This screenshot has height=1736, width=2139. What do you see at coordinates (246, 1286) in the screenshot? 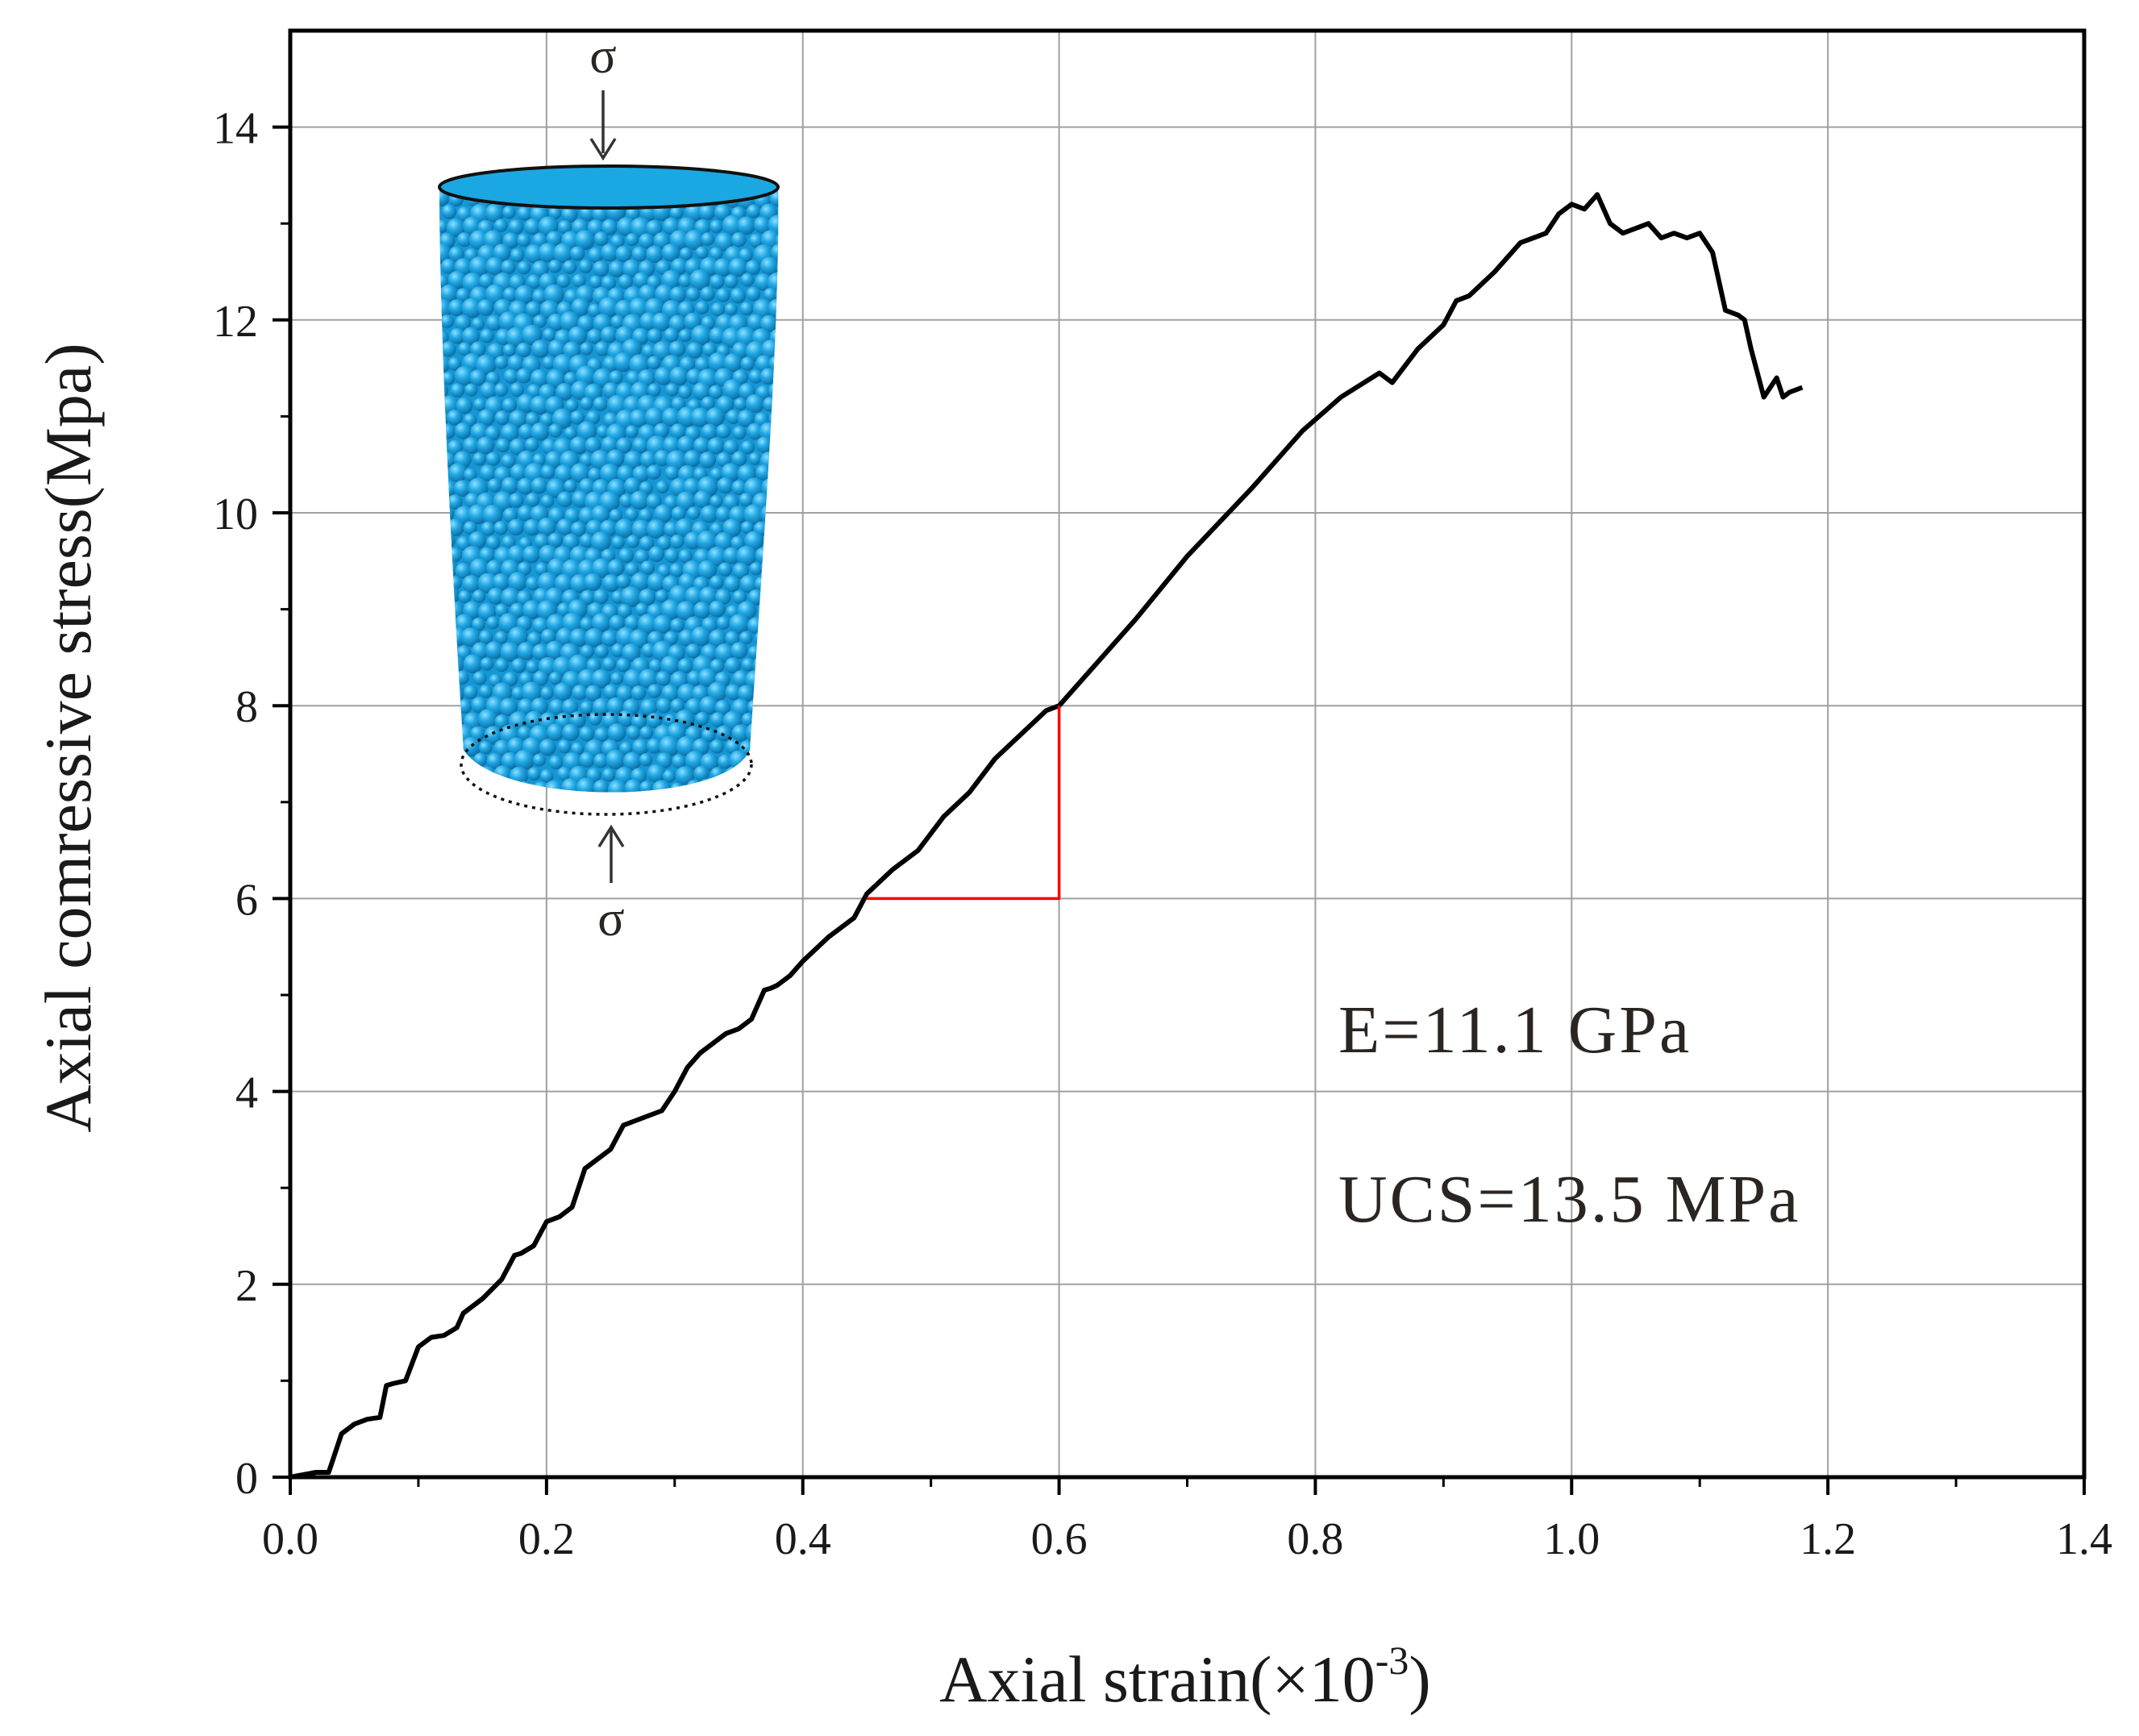
I see `y-tick-label: 2` at bounding box center [246, 1286].